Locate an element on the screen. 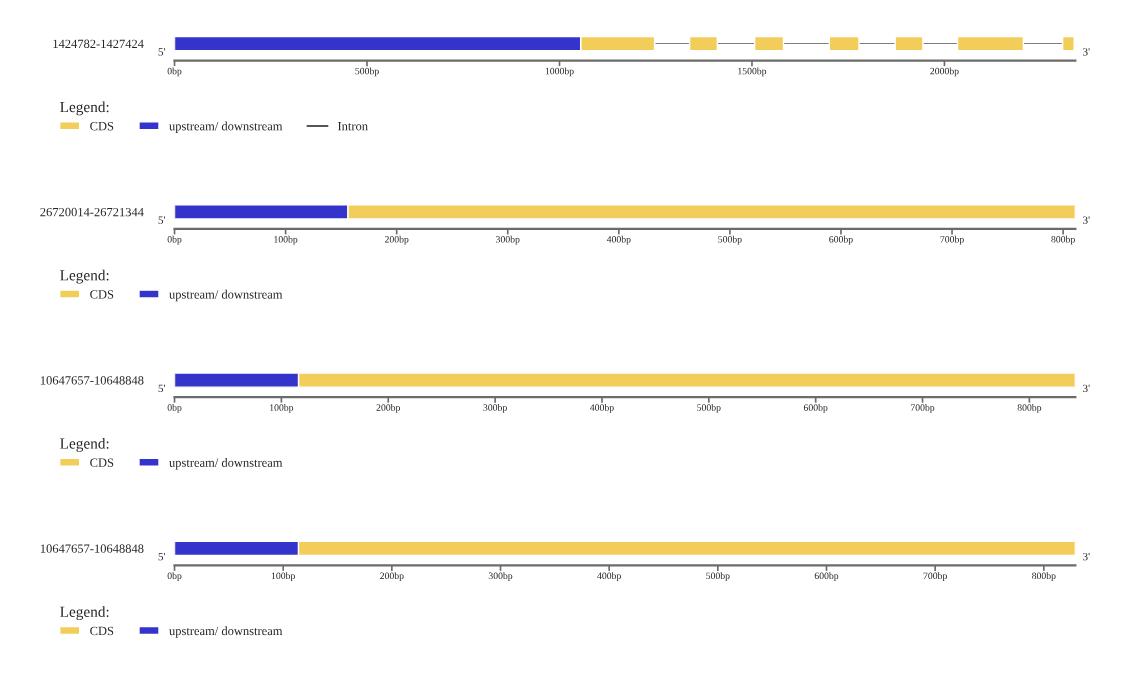  legend-label: Intron is located at coordinates (352, 126).